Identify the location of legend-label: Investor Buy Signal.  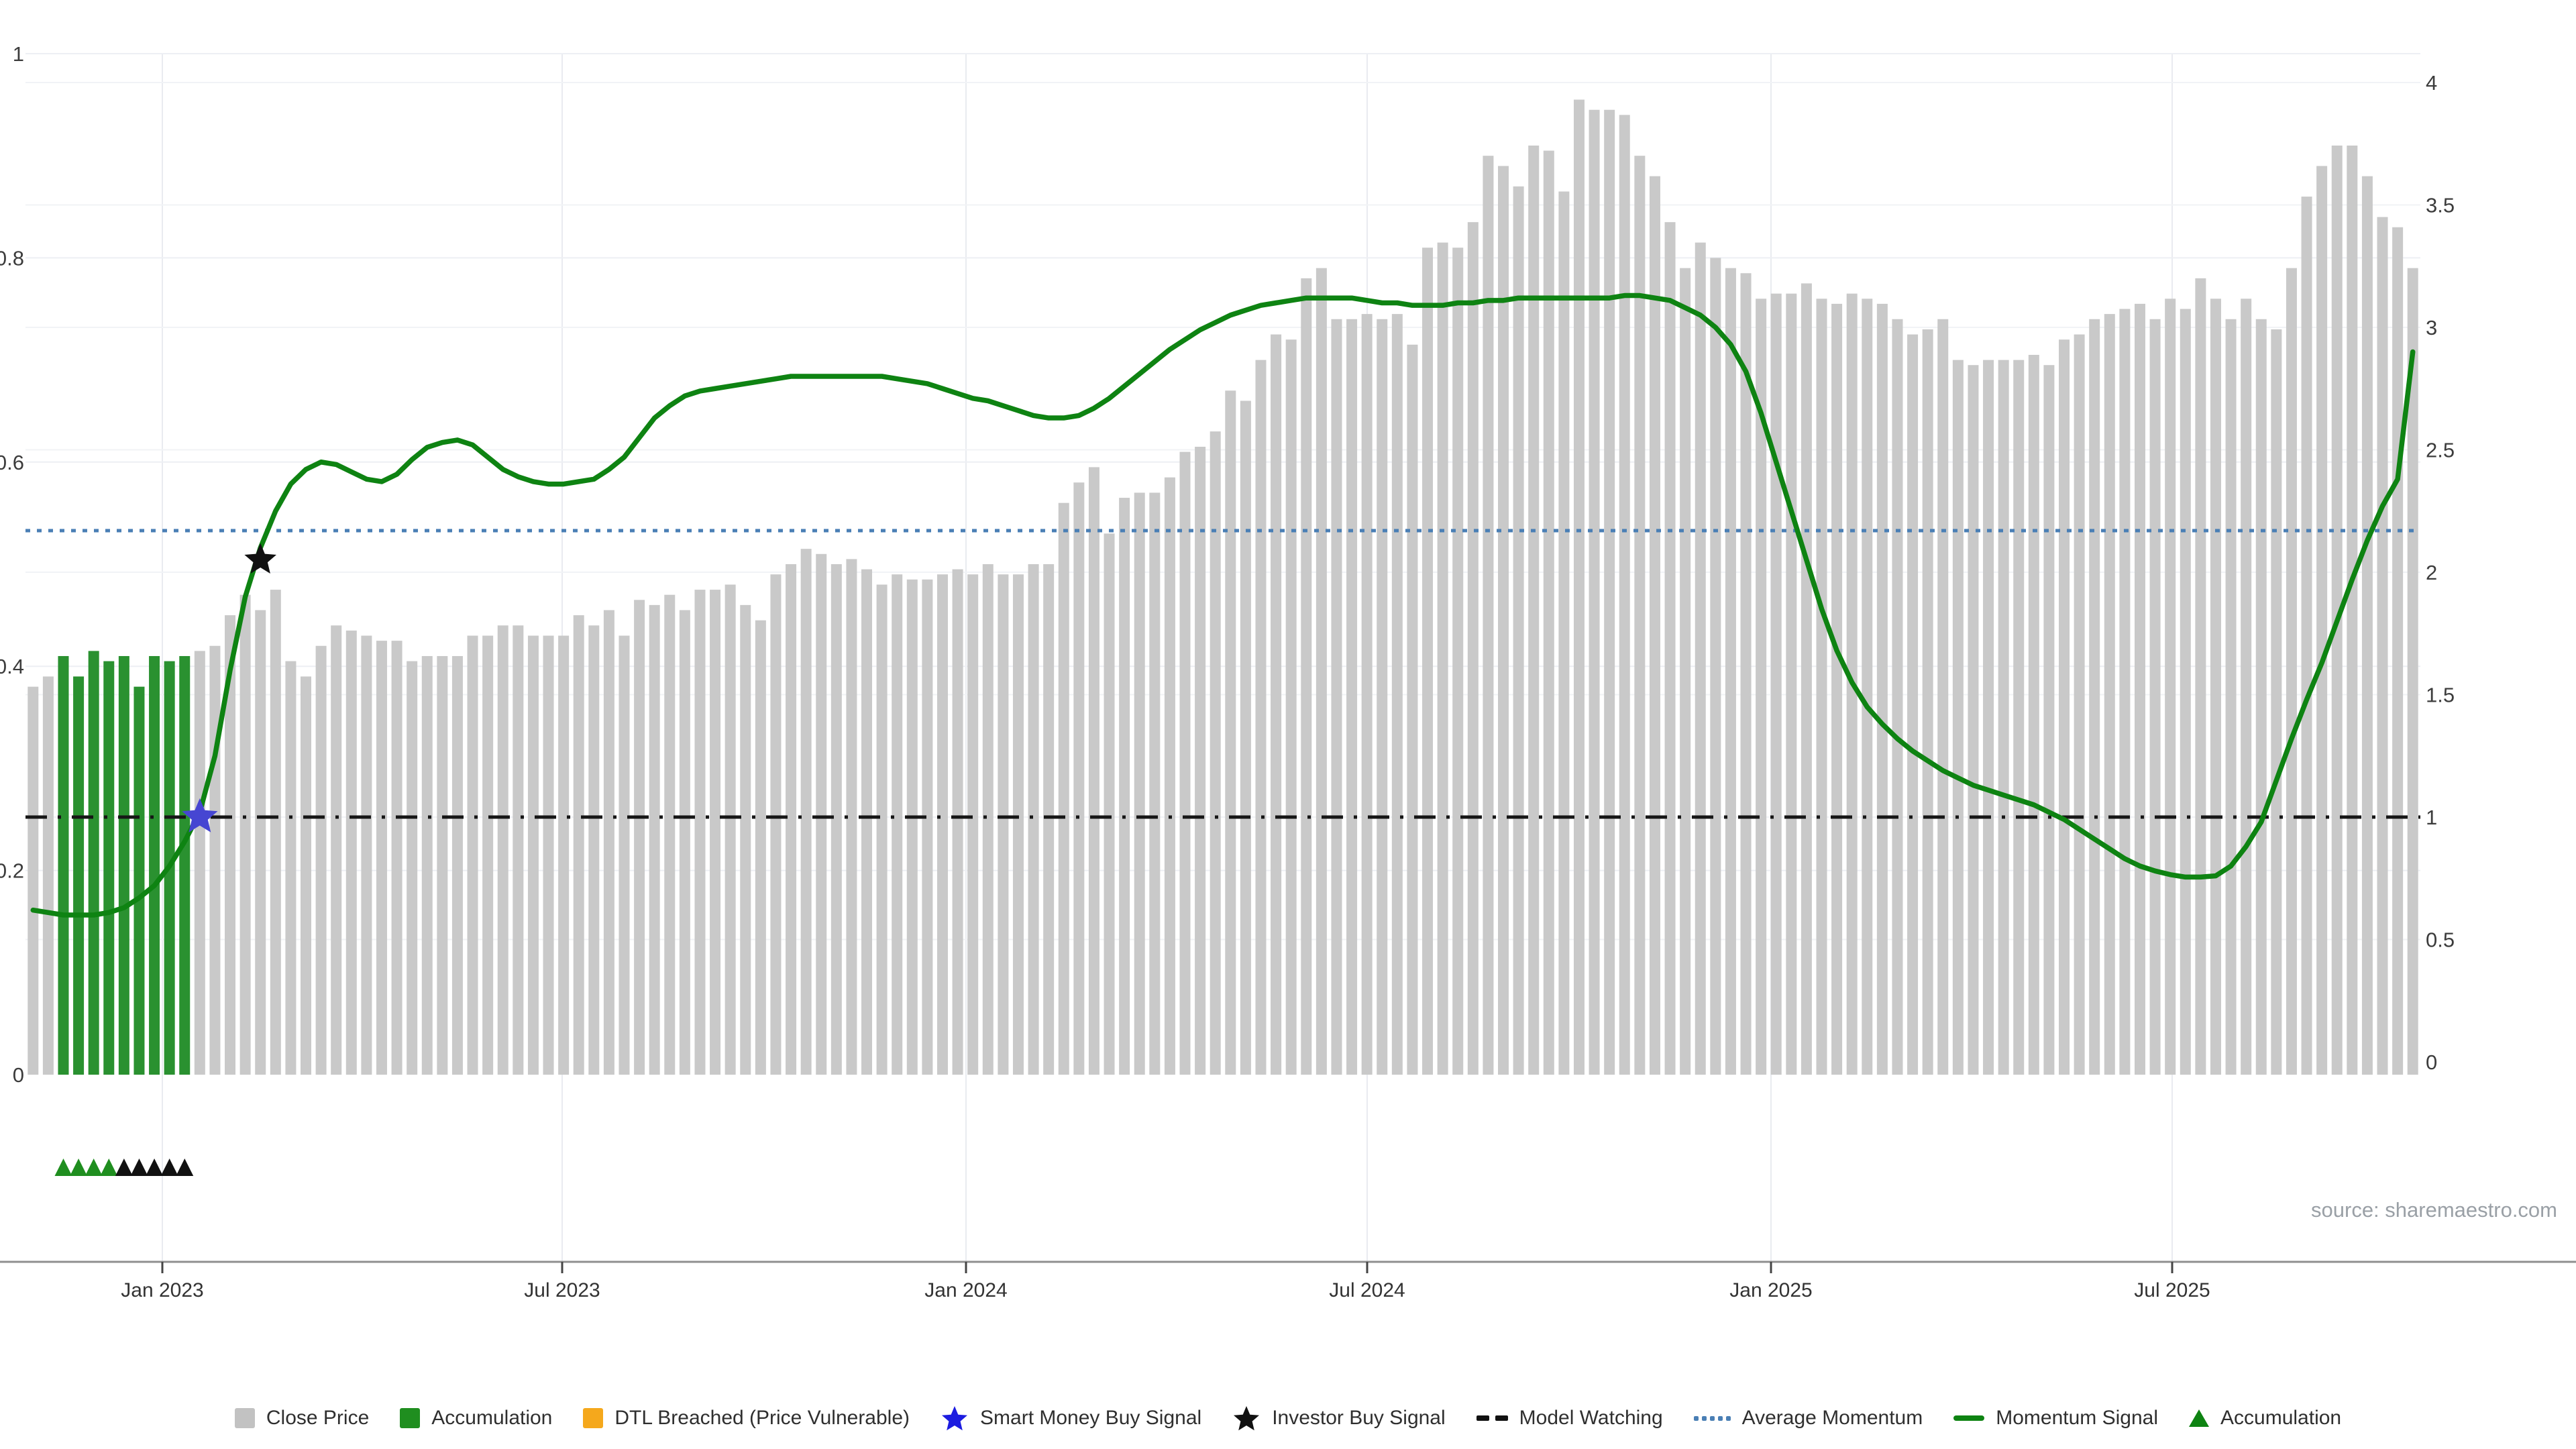
(1359, 1418).